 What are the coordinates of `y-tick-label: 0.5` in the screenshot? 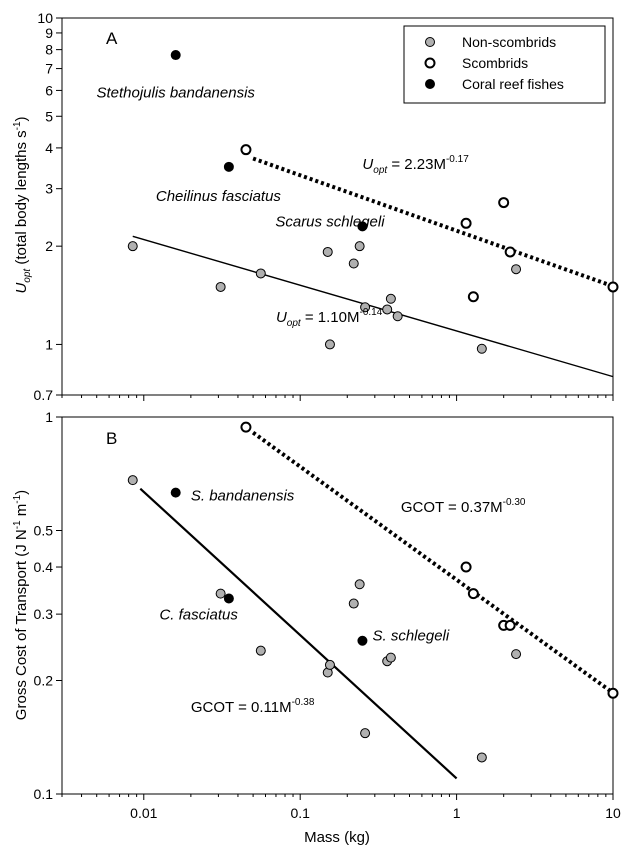 It's located at (44, 530).